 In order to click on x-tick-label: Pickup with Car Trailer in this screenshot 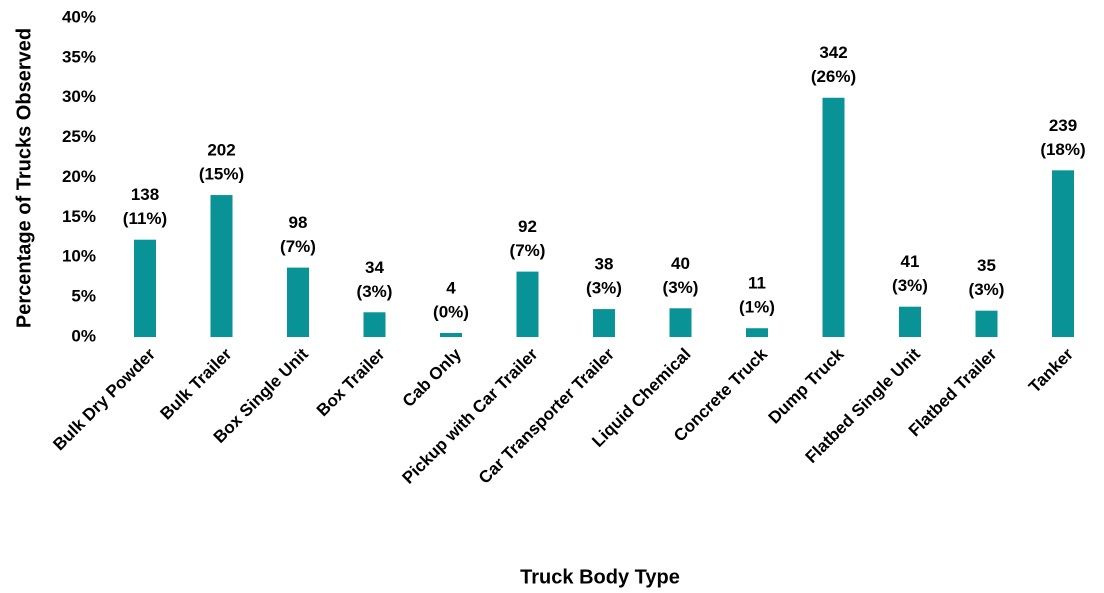, I will do `click(469, 415)`.